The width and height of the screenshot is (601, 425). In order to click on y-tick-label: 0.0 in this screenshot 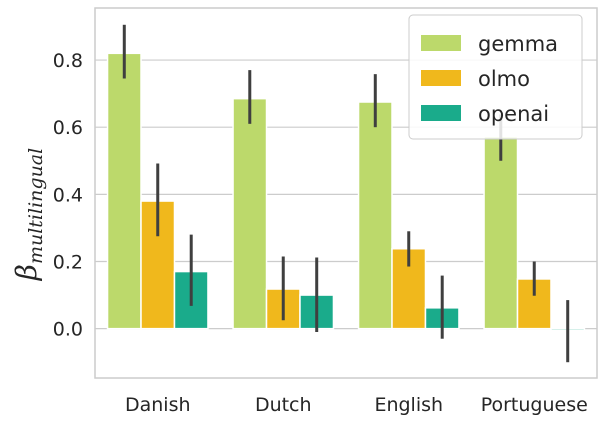, I will do `click(68, 330)`.